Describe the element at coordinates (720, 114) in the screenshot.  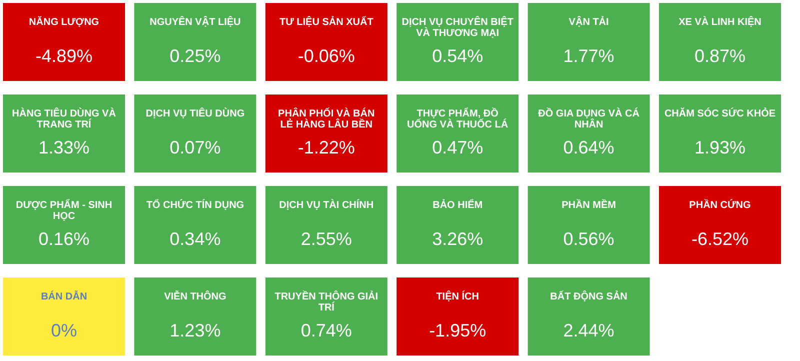
I see `category-label: CHĂM SÓC SỨC KHỎE` at that location.